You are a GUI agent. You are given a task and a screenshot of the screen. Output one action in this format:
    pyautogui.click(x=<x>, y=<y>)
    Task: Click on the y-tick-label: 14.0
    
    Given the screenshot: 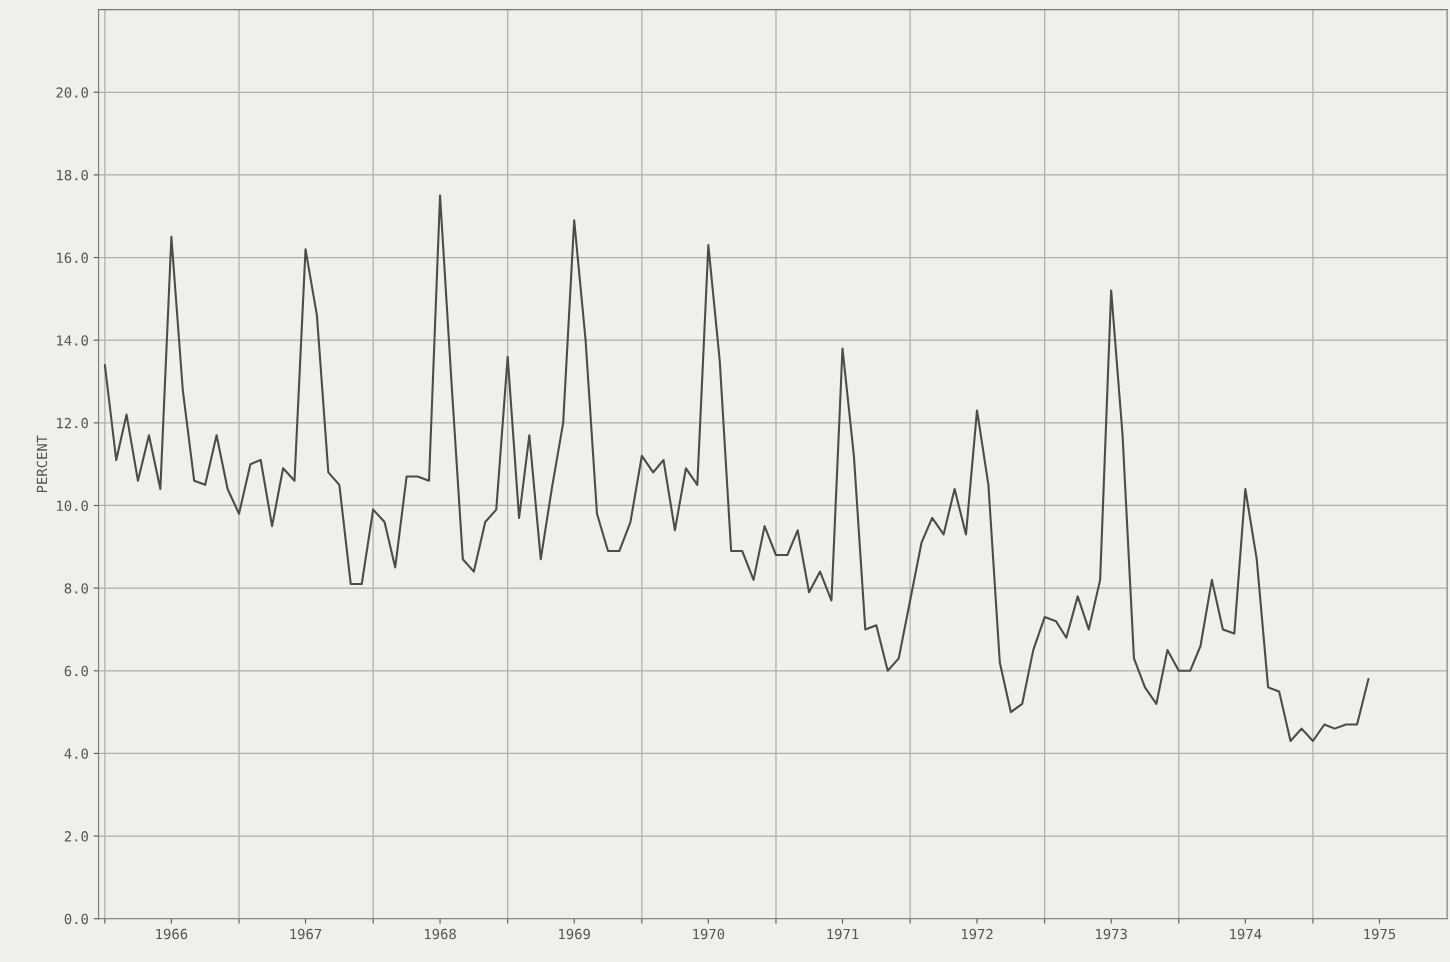 What is the action you would take?
    pyautogui.click(x=72, y=340)
    